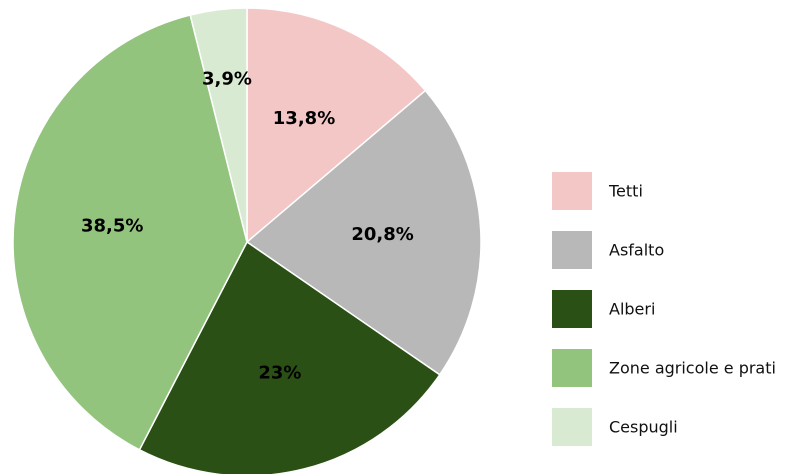 This screenshot has width=794, height=474. What do you see at coordinates (112, 225) in the screenshot?
I see `value-label: 38,5%` at bounding box center [112, 225].